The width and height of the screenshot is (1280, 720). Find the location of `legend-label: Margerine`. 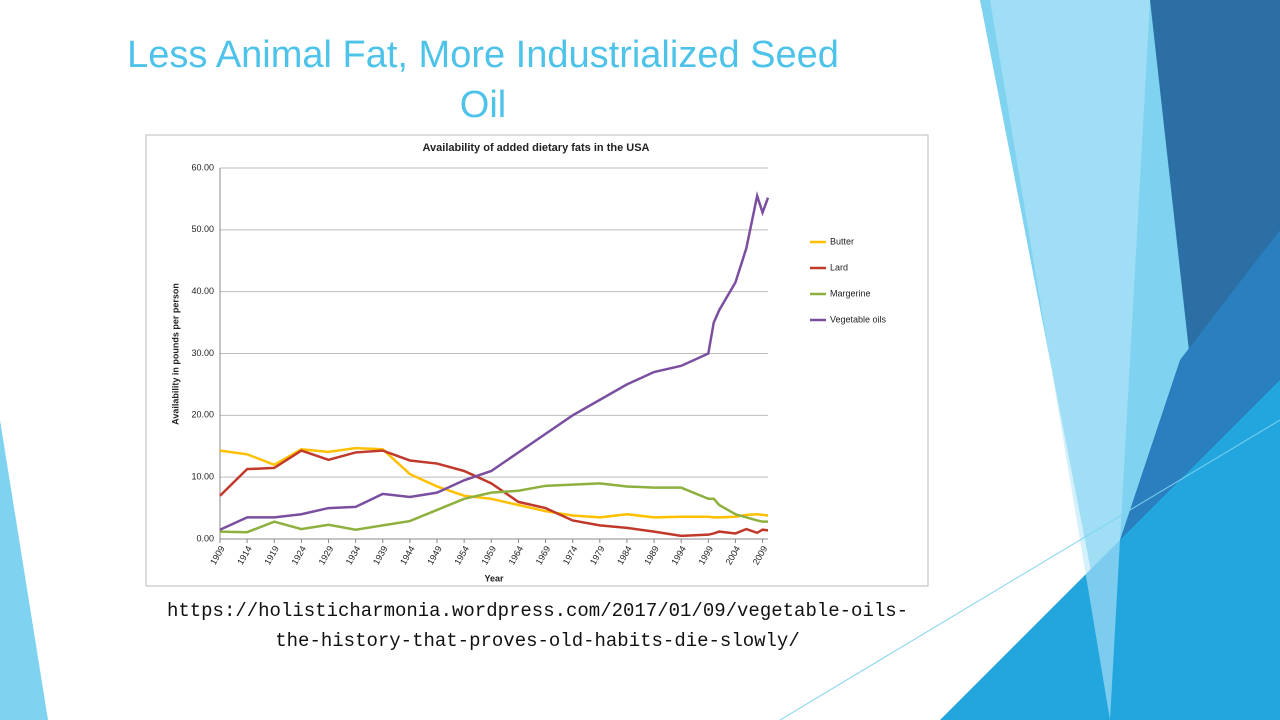

legend-label: Margerine is located at coordinates (850, 293).